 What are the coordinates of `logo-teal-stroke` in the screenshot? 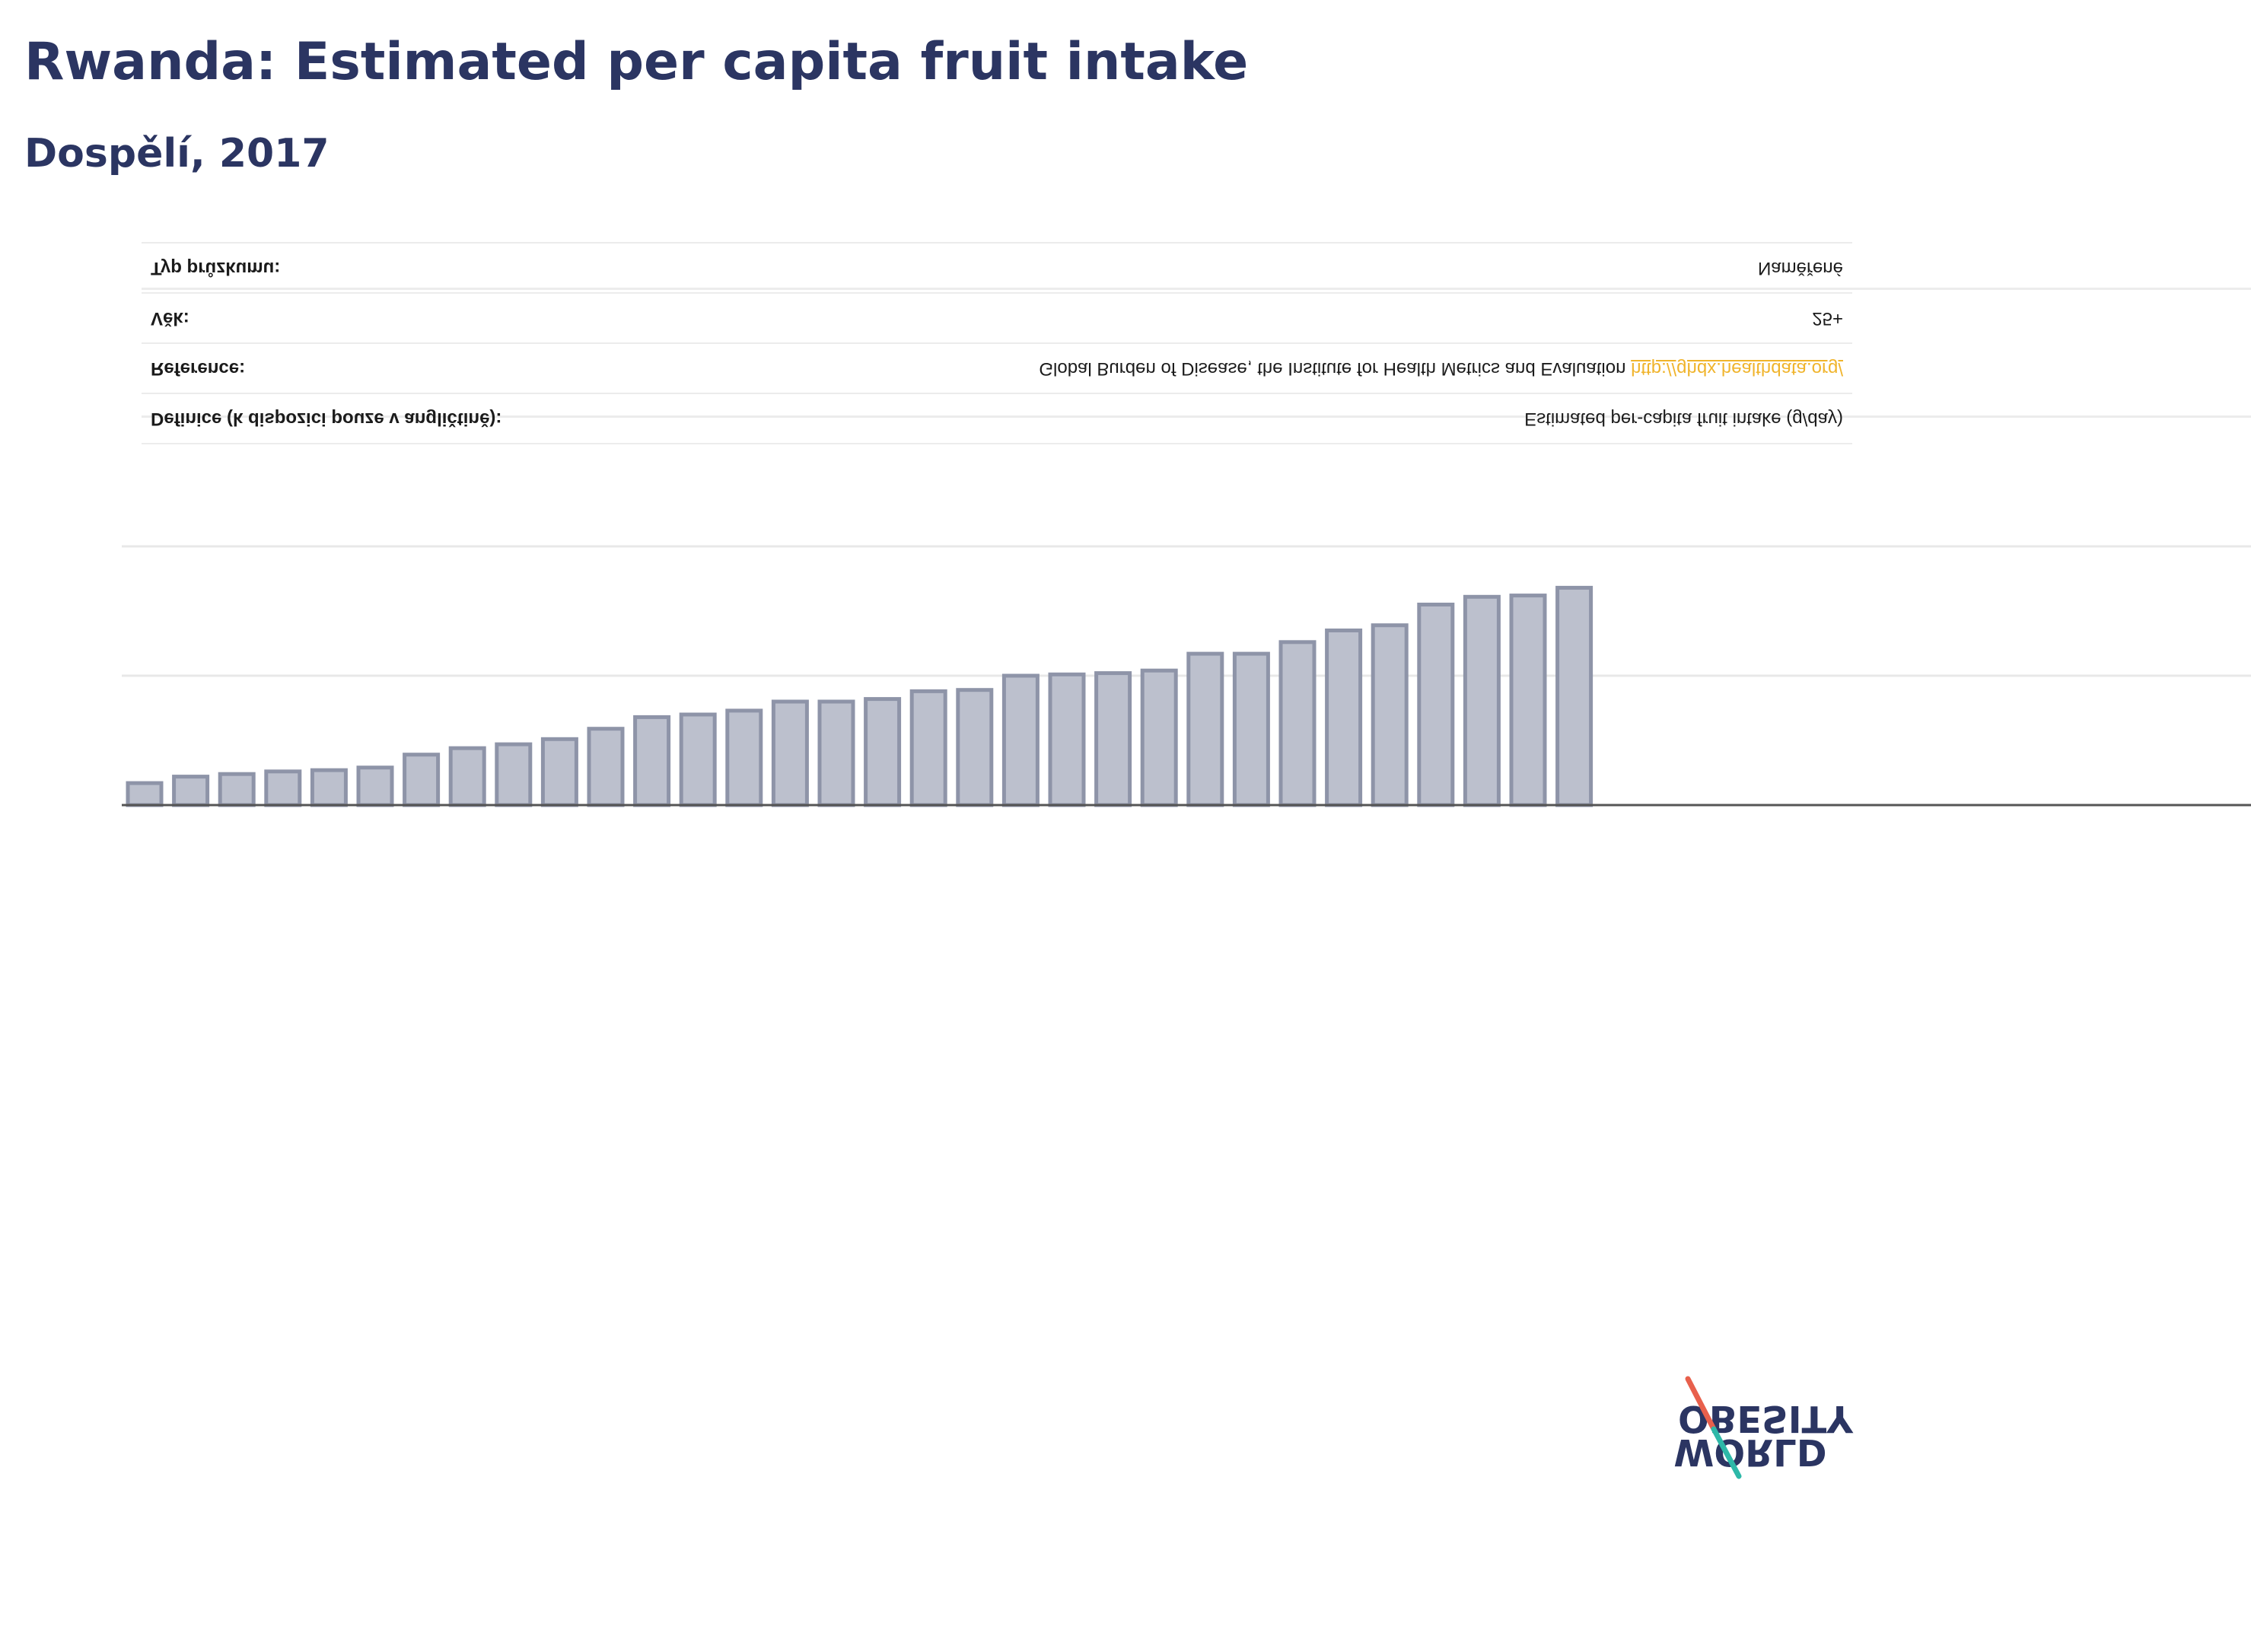 It's located at (1726, 1452).